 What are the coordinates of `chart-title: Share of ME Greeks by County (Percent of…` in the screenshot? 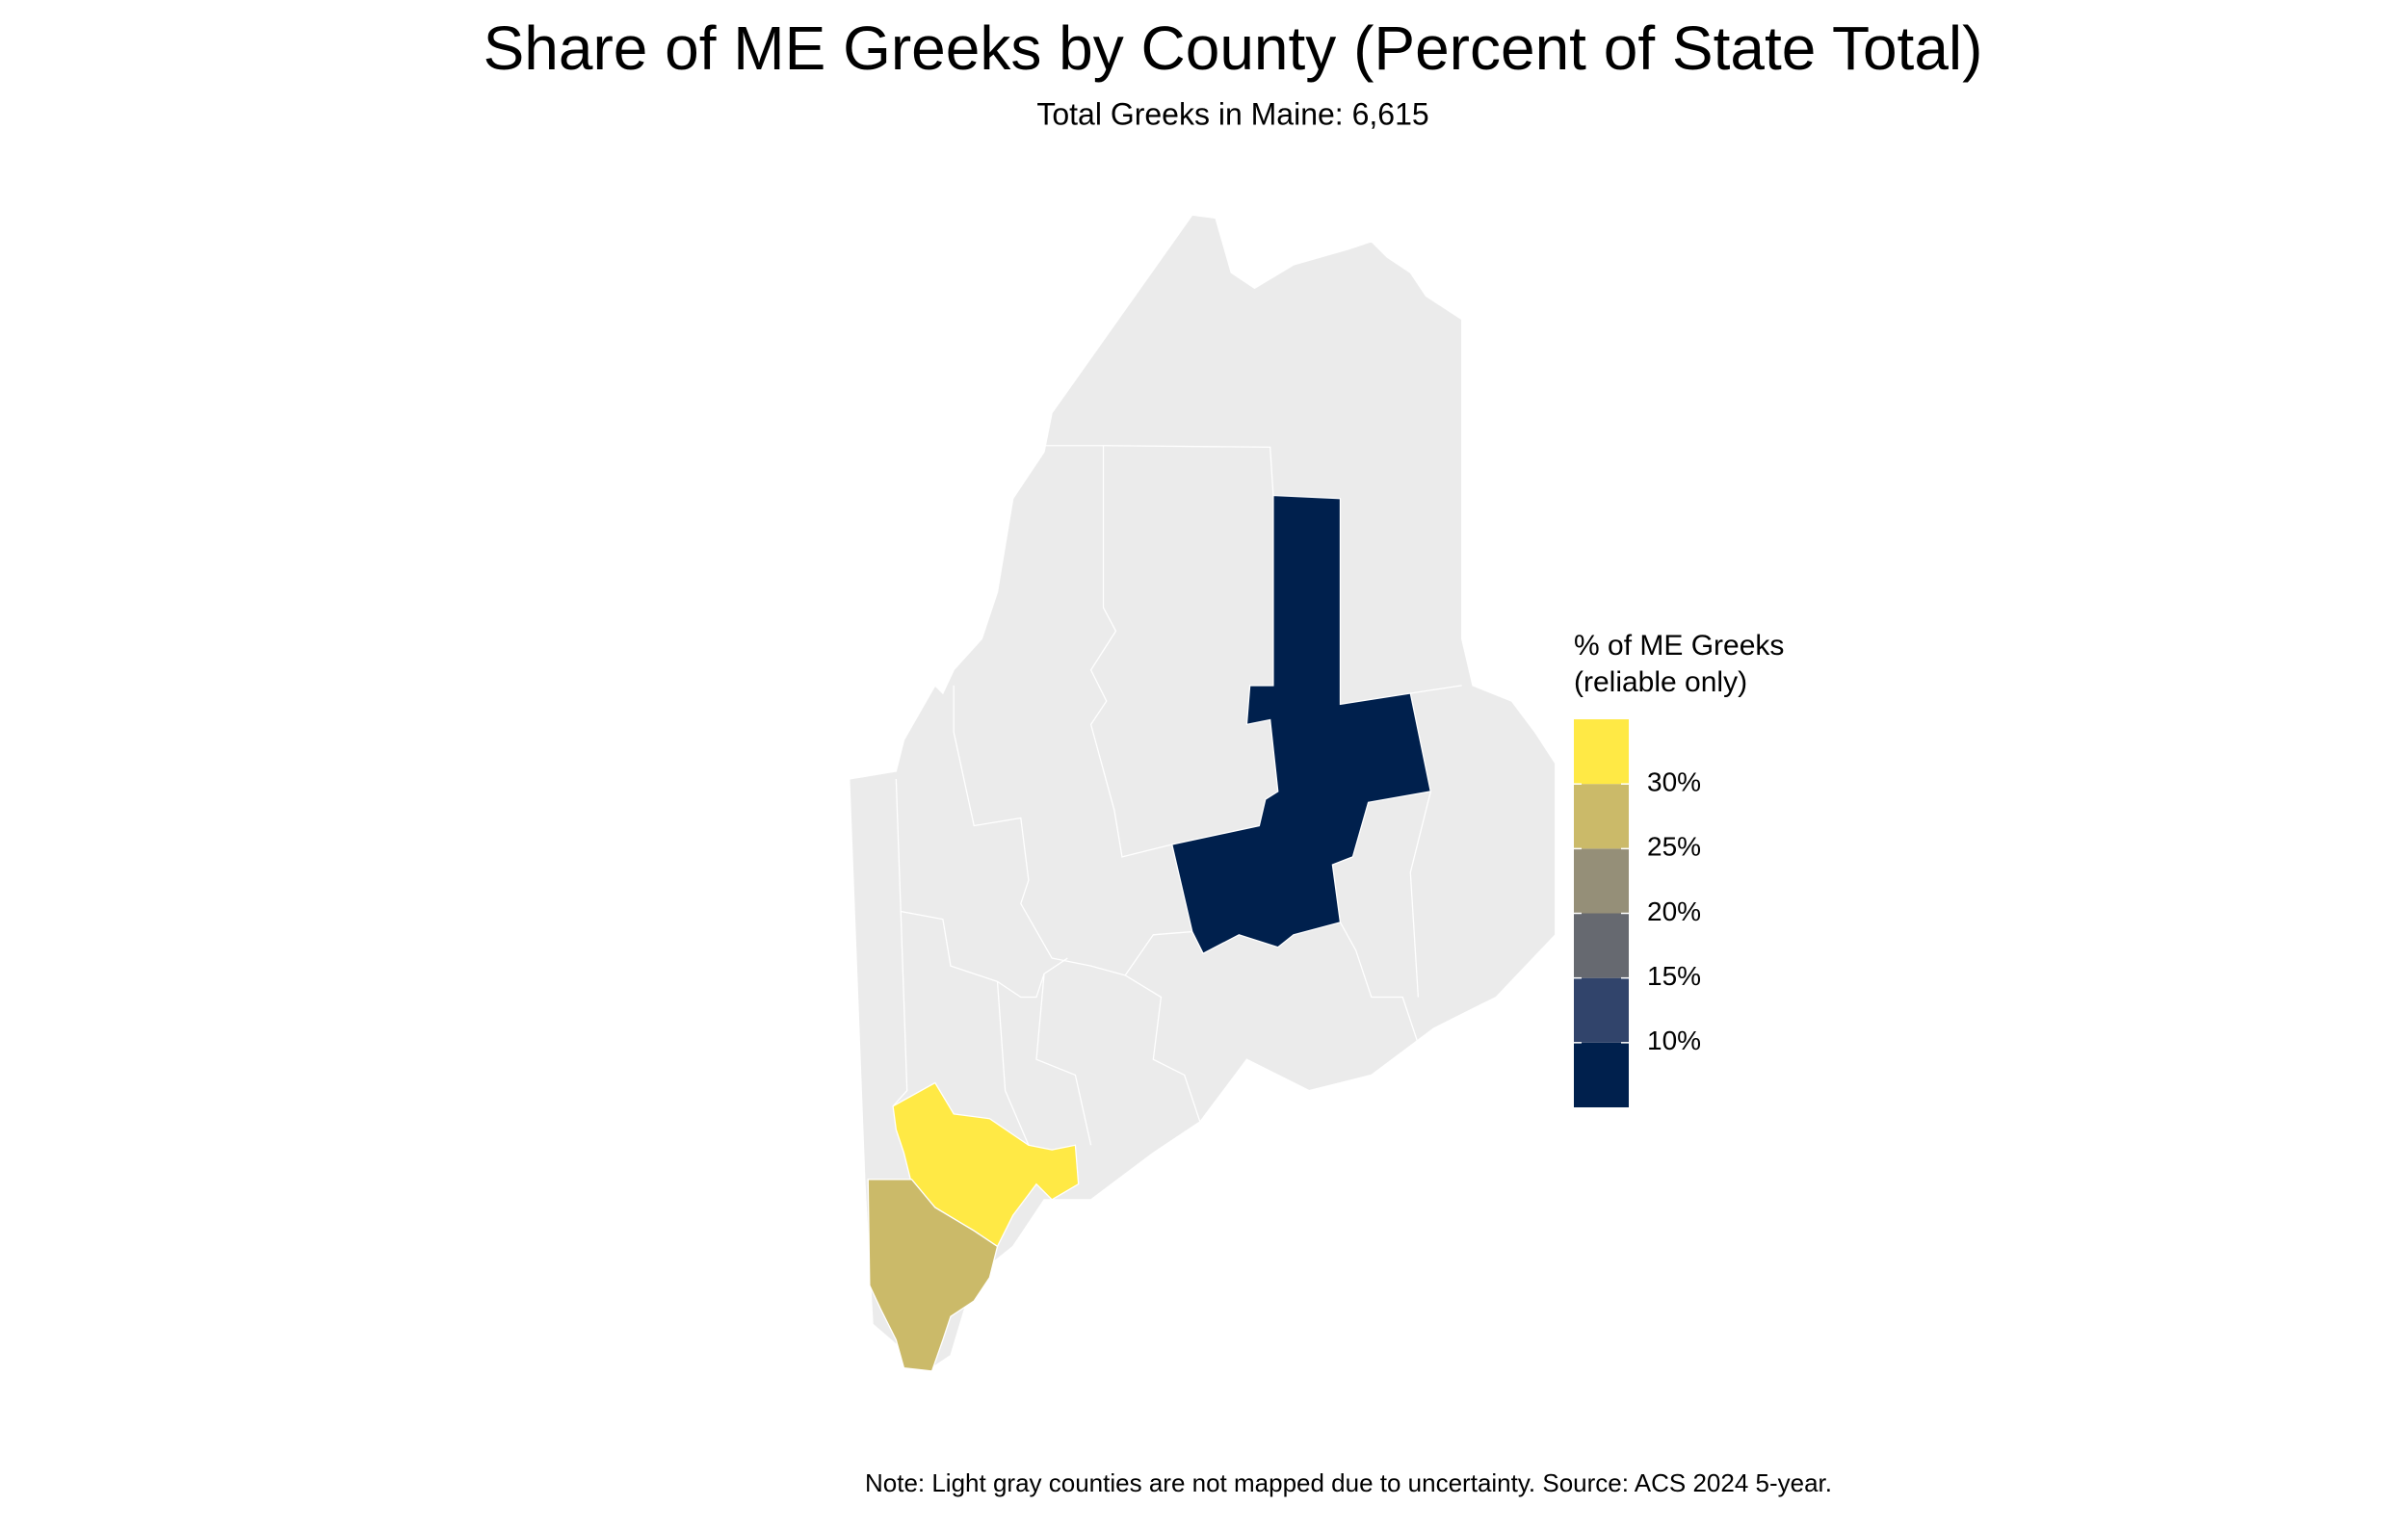 It's located at (1233, 48).